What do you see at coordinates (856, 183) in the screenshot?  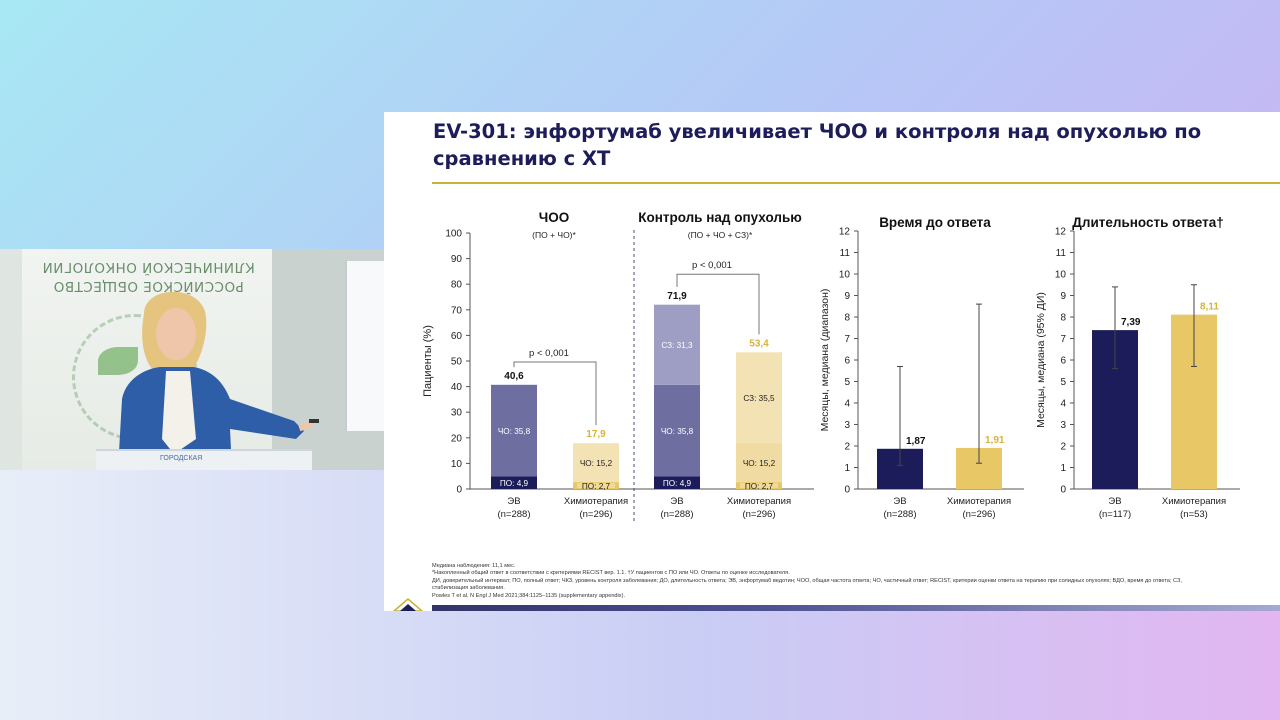 I see `title-divider` at bounding box center [856, 183].